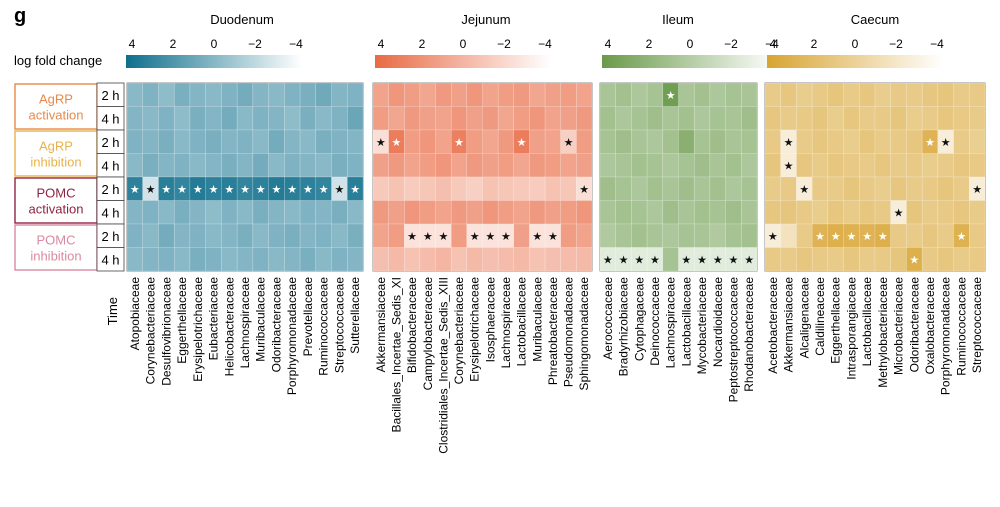  Describe the element at coordinates (110, 142) in the screenshot. I see `time-label: 2 h` at that location.